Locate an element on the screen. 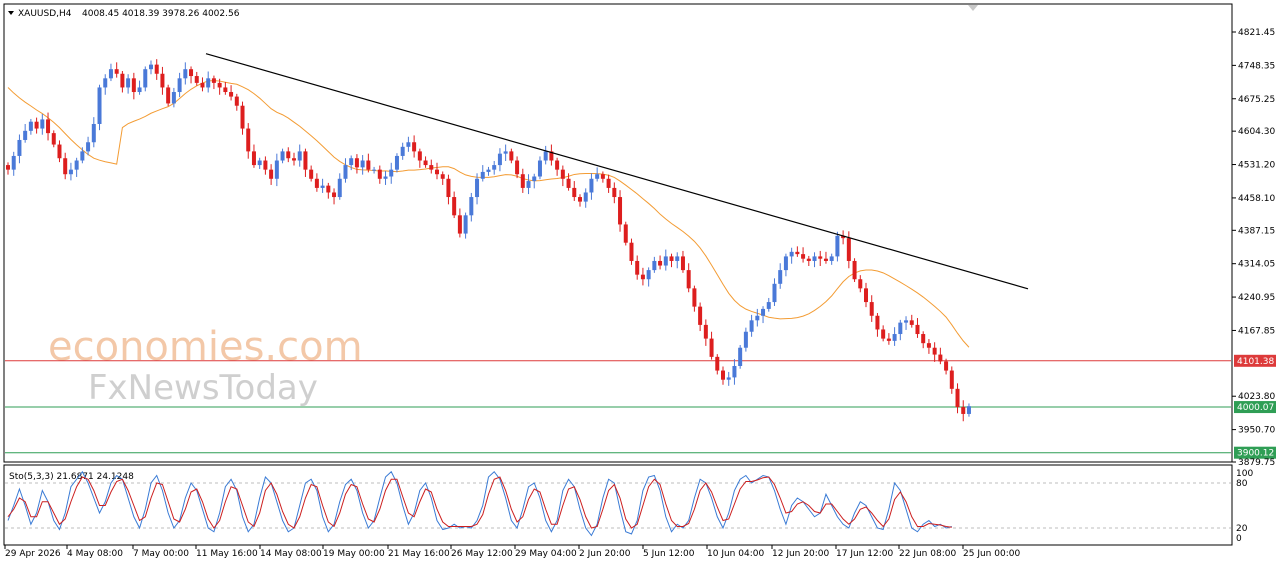 Image resolution: width=1280 pixels, height=567 pixels. watermark-economies: economies.com is located at coordinates (205, 347).